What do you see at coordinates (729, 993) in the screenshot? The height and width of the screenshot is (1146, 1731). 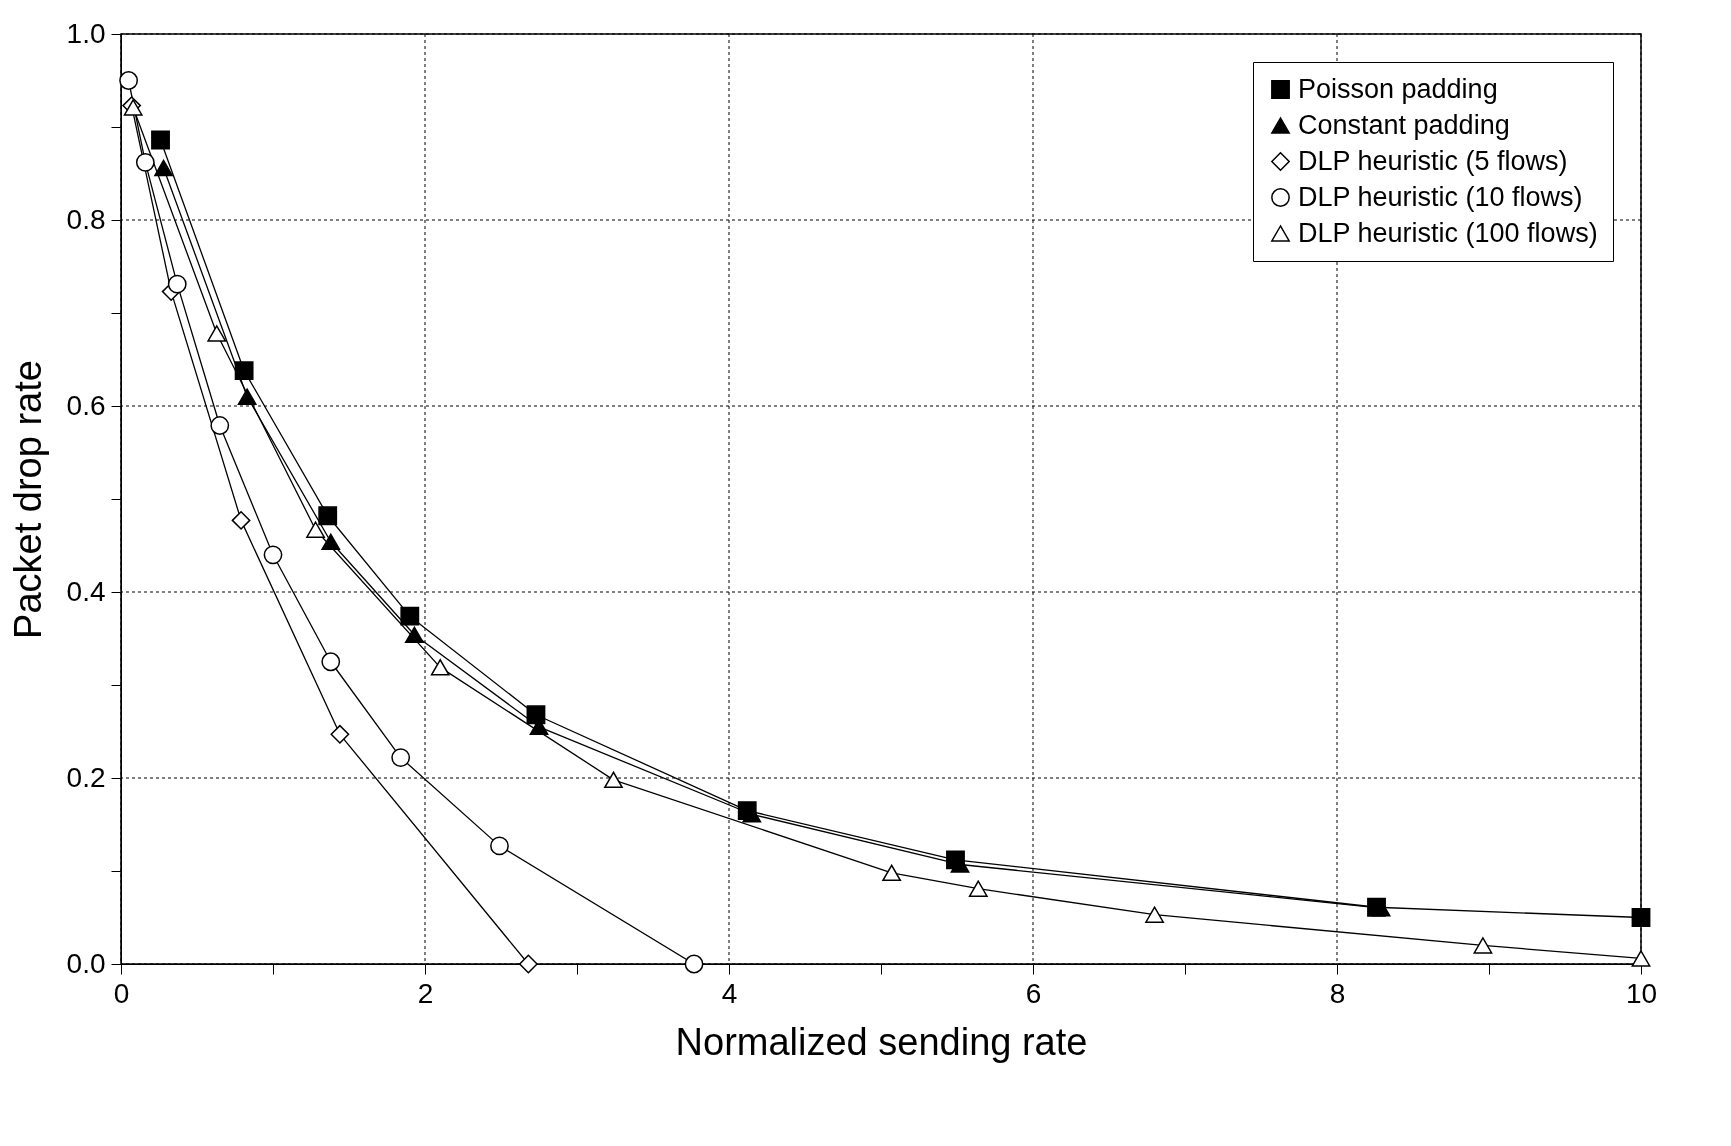 I see `x-tick-label: 4` at bounding box center [729, 993].